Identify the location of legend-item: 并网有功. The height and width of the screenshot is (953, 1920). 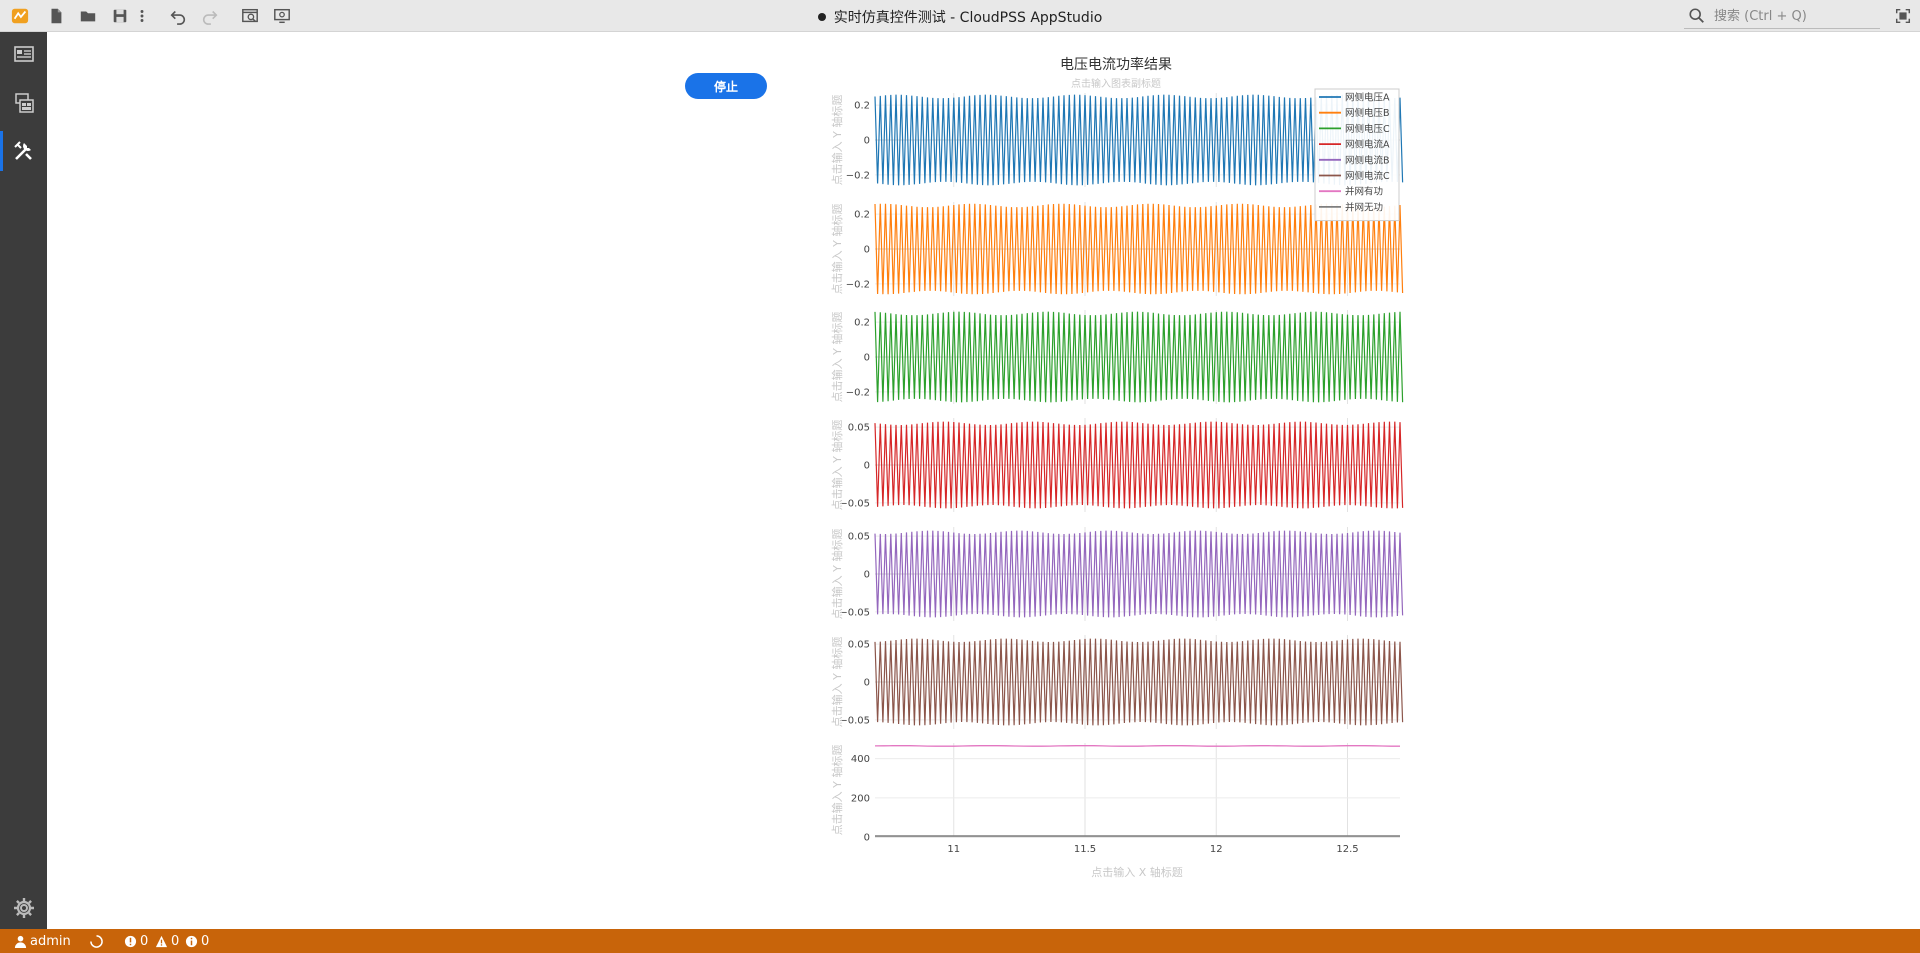
(1364, 192).